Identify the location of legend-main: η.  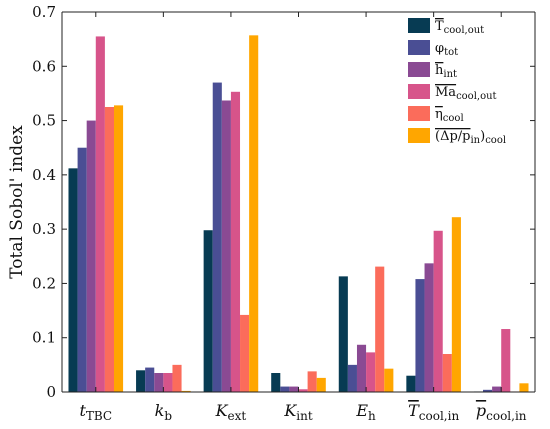
(439, 114).